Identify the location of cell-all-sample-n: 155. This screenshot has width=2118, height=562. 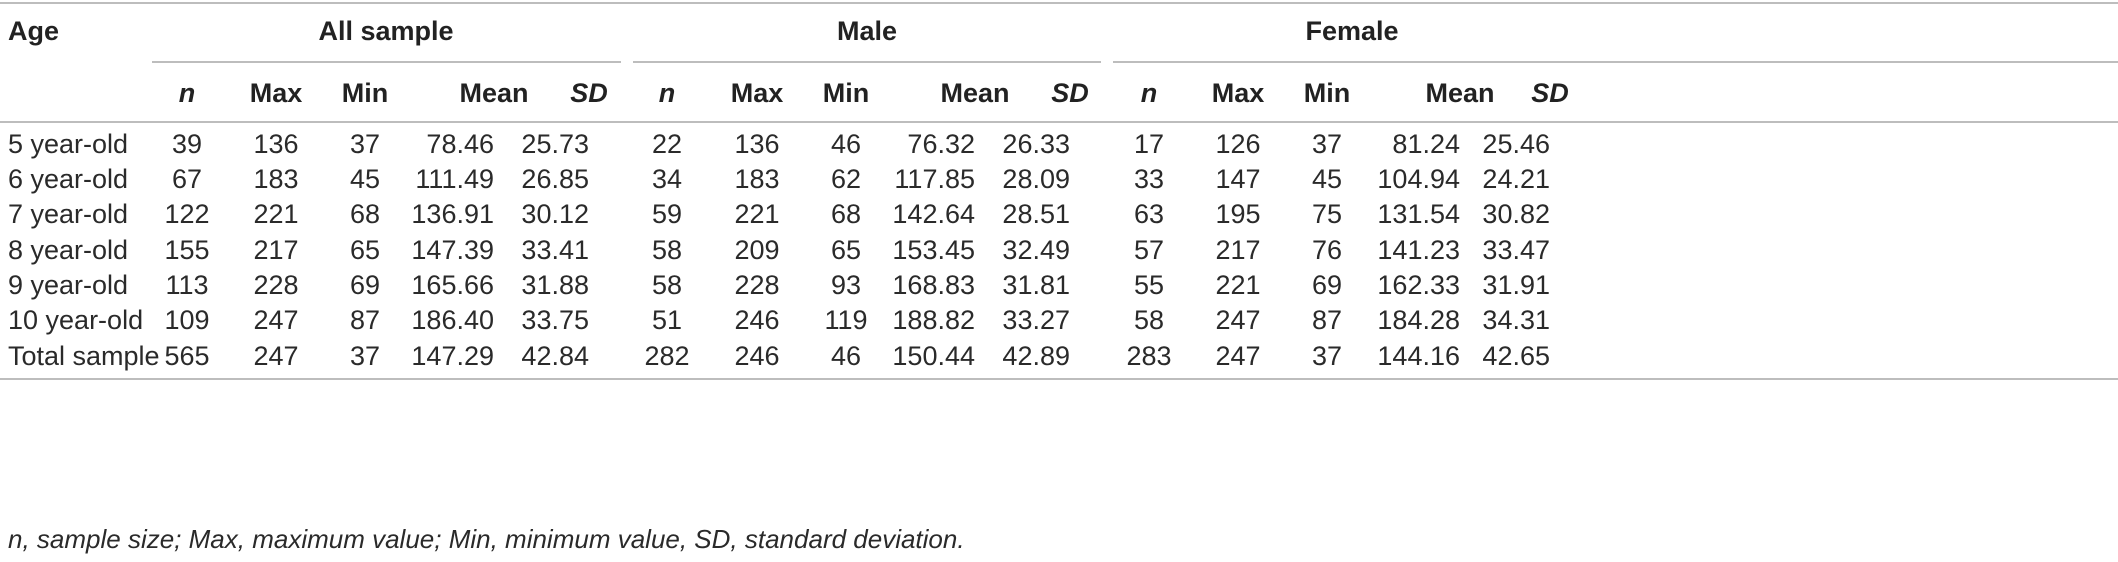
(187, 250).